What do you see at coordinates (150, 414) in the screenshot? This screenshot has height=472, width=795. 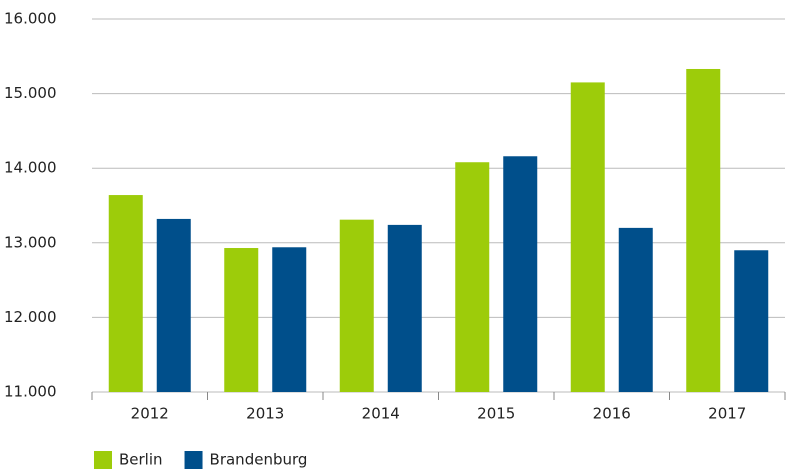 I see `x-tick-label: 2012` at bounding box center [150, 414].